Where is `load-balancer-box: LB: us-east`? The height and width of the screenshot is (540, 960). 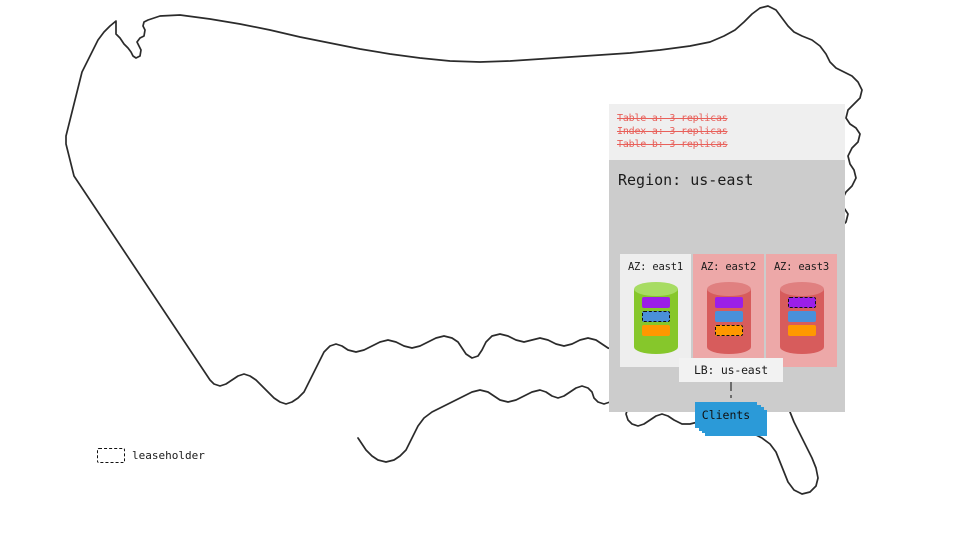 load-balancer-box: LB: us-east is located at coordinates (731, 370).